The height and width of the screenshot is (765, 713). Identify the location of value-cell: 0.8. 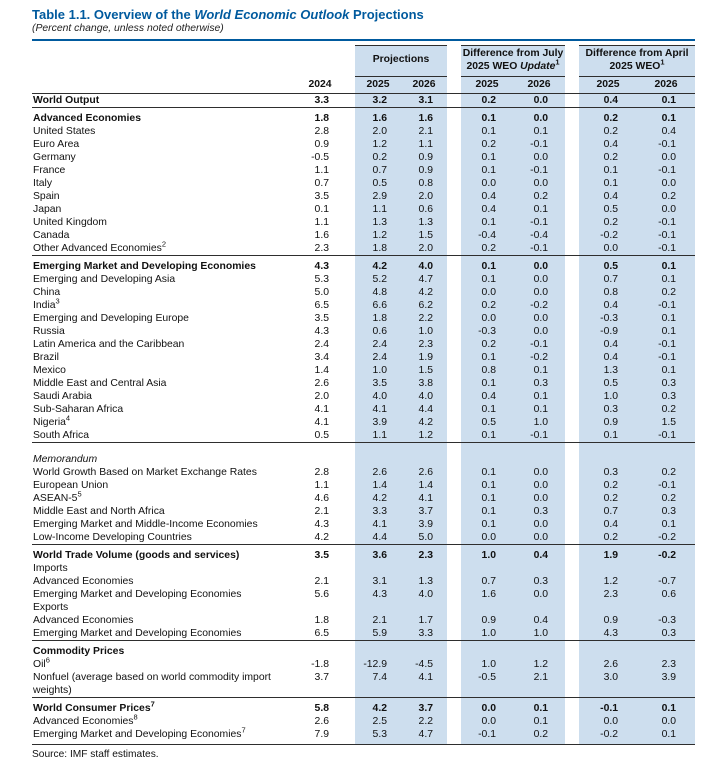
(425, 183).